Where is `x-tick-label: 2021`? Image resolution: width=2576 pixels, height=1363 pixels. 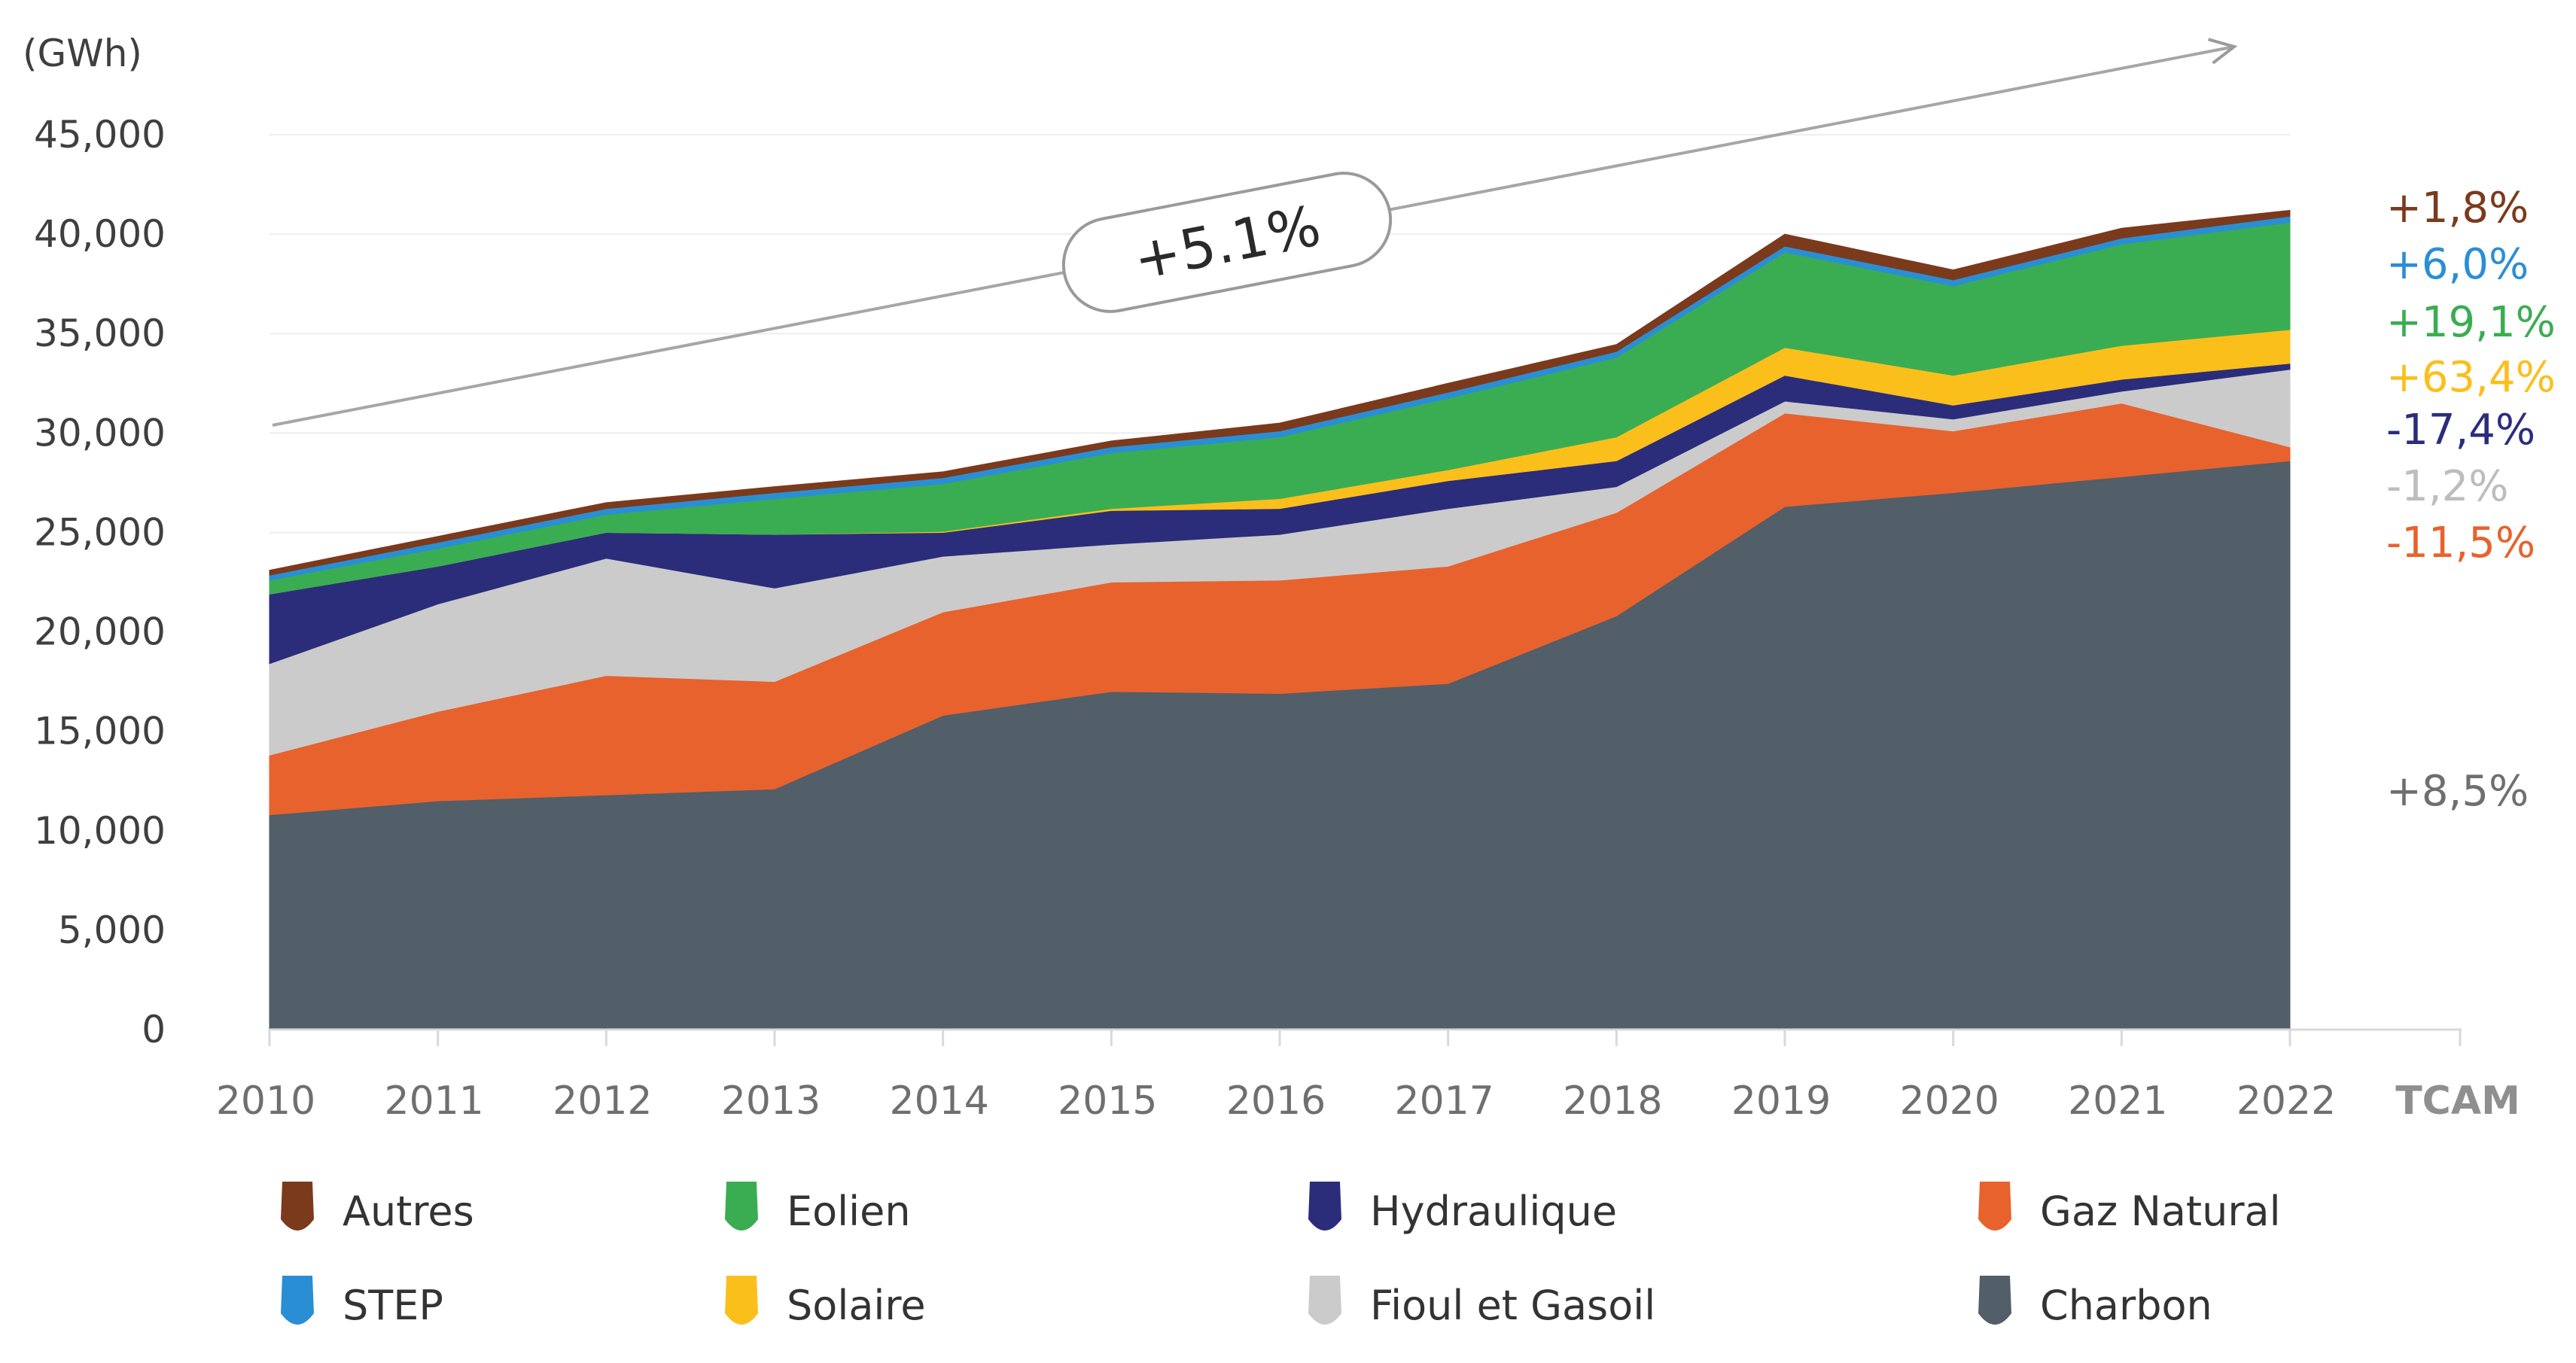 x-tick-label: 2021 is located at coordinates (2117, 1101).